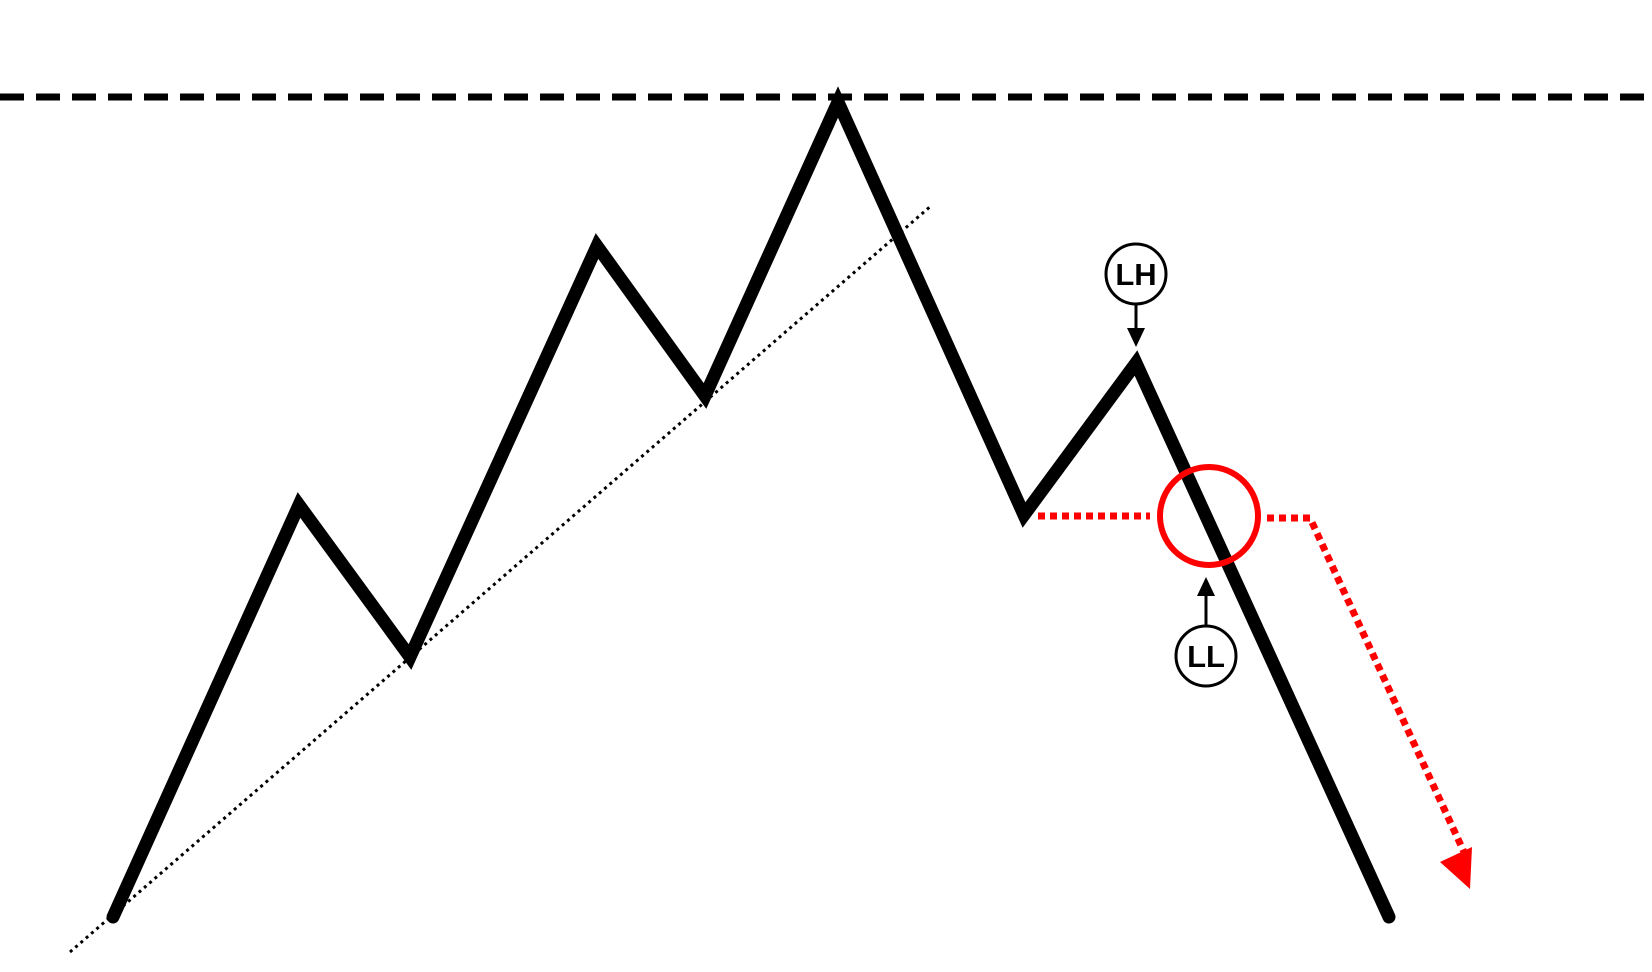  I want to click on projection-dotted-arrow-line, so click(1367, 684).